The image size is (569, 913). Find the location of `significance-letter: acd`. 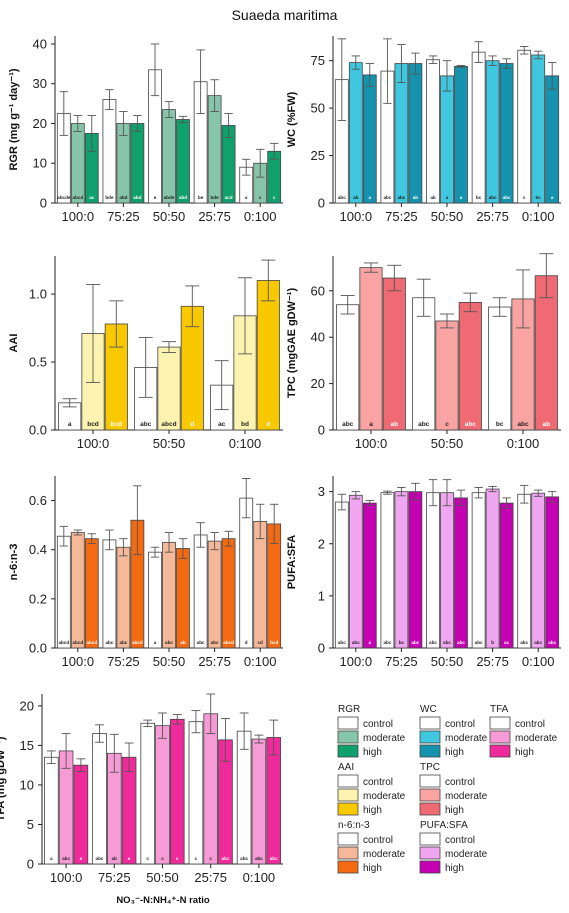

significance-letter: acd is located at coordinates (229, 197).